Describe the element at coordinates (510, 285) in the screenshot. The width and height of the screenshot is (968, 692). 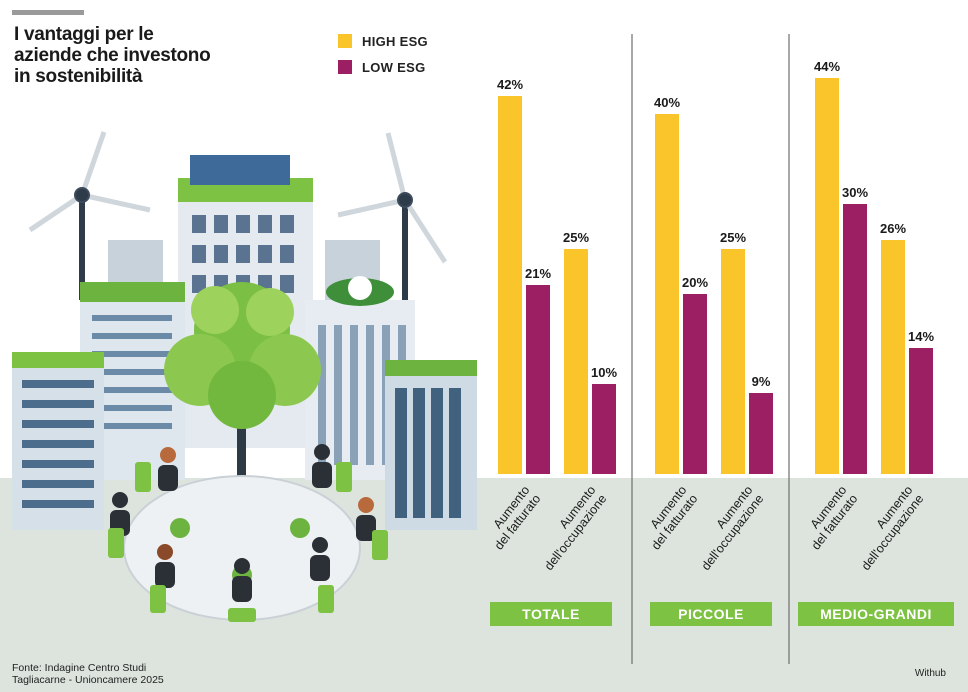
I see `bar-totale-fatturato-high-esg` at that location.